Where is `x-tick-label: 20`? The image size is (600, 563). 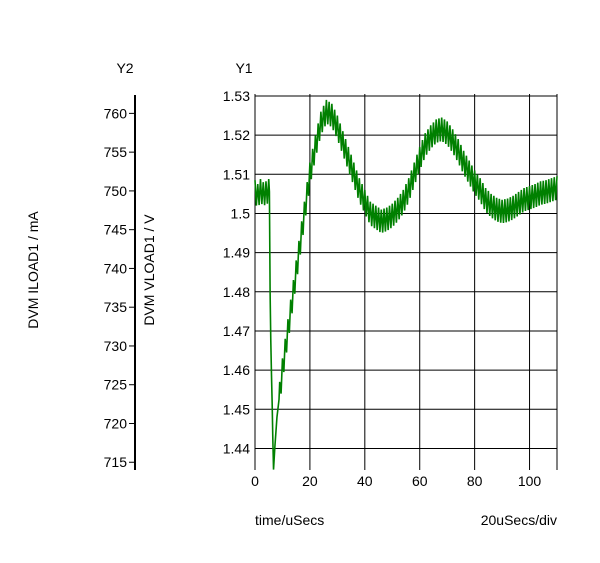 x-tick-label: 20 is located at coordinates (310, 481).